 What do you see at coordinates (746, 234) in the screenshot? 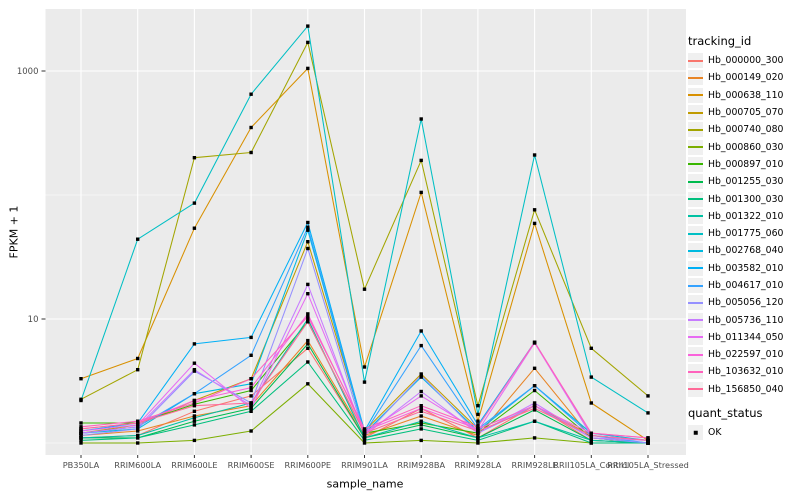
I see `legend-label: Hb_001775_060` at bounding box center [746, 234].